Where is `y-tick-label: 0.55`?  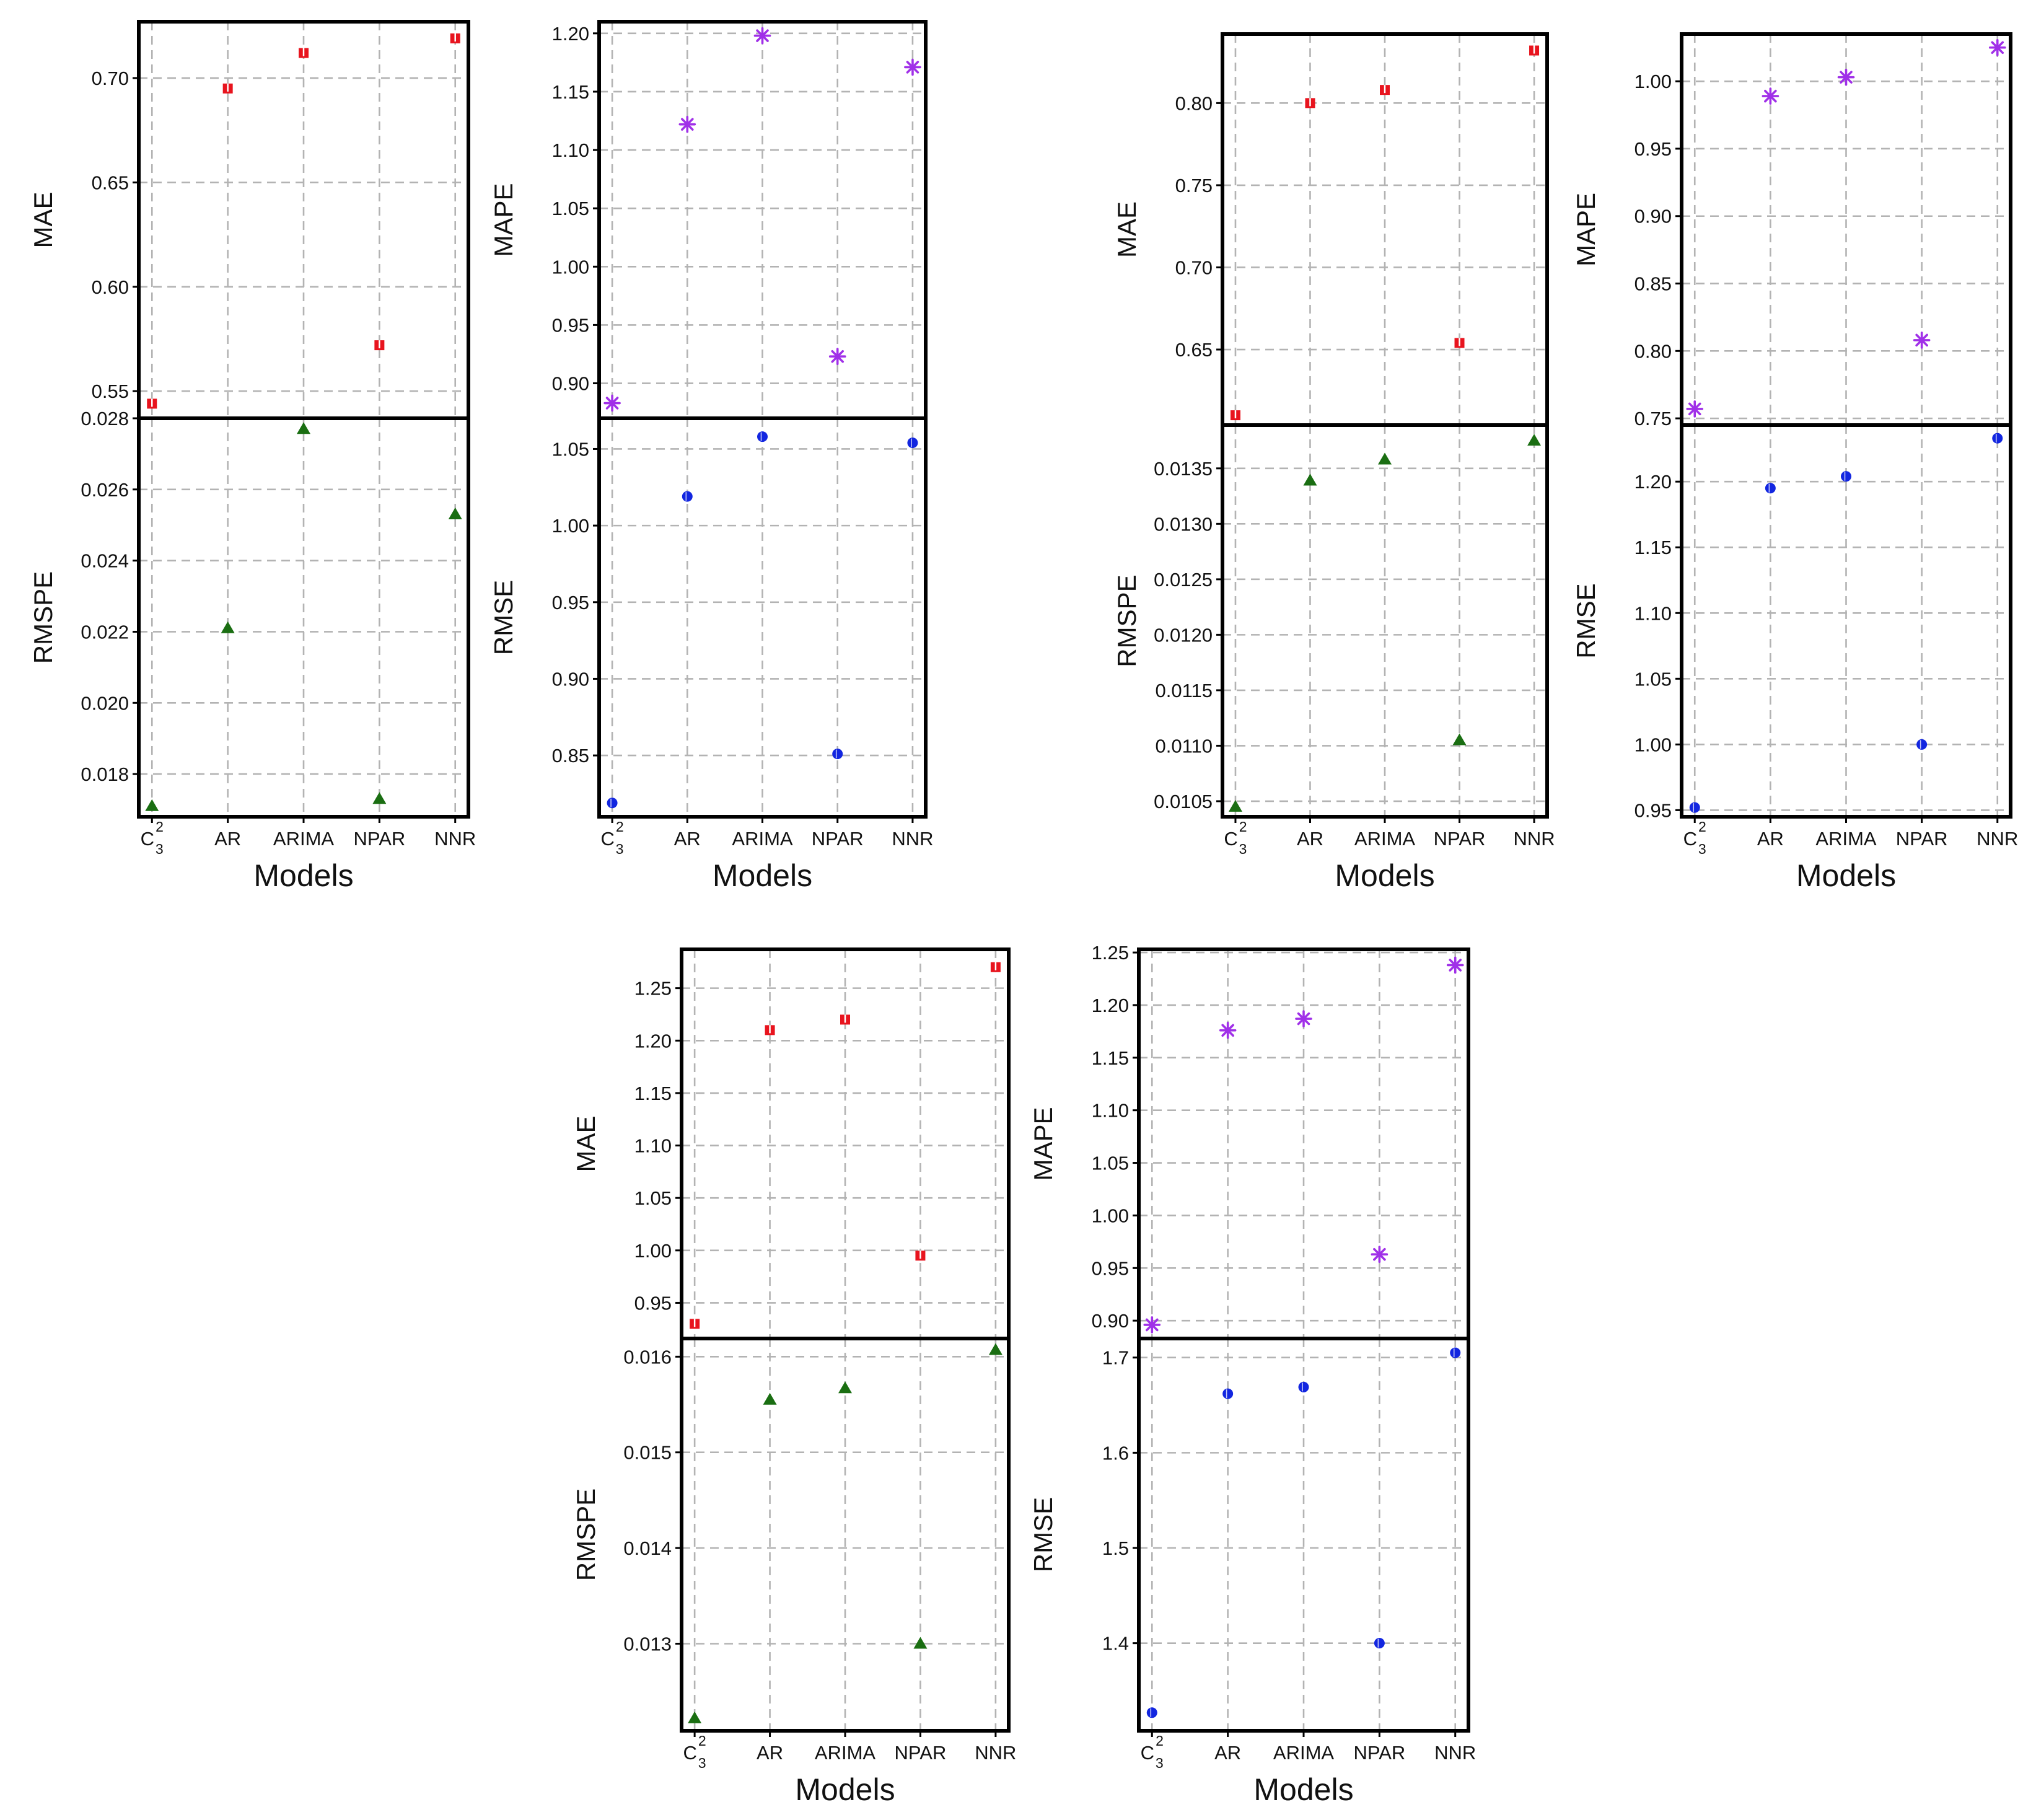
y-tick-label: 0.55 is located at coordinates (110, 391).